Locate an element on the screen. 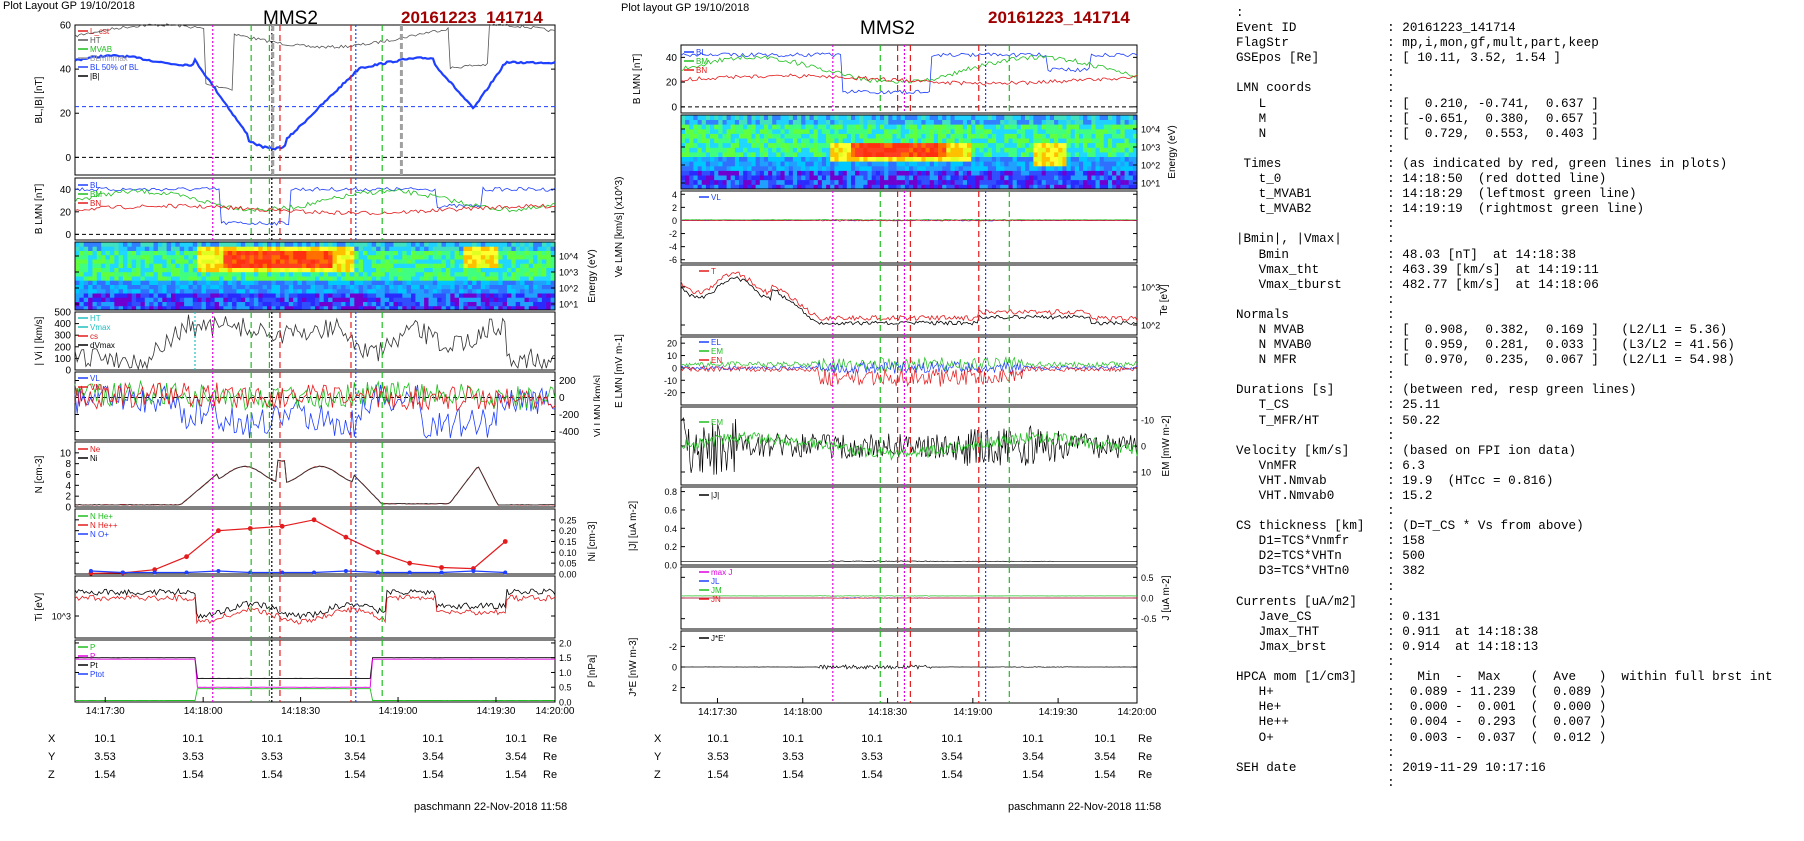  legend-entry: T is located at coordinates (713, 271).